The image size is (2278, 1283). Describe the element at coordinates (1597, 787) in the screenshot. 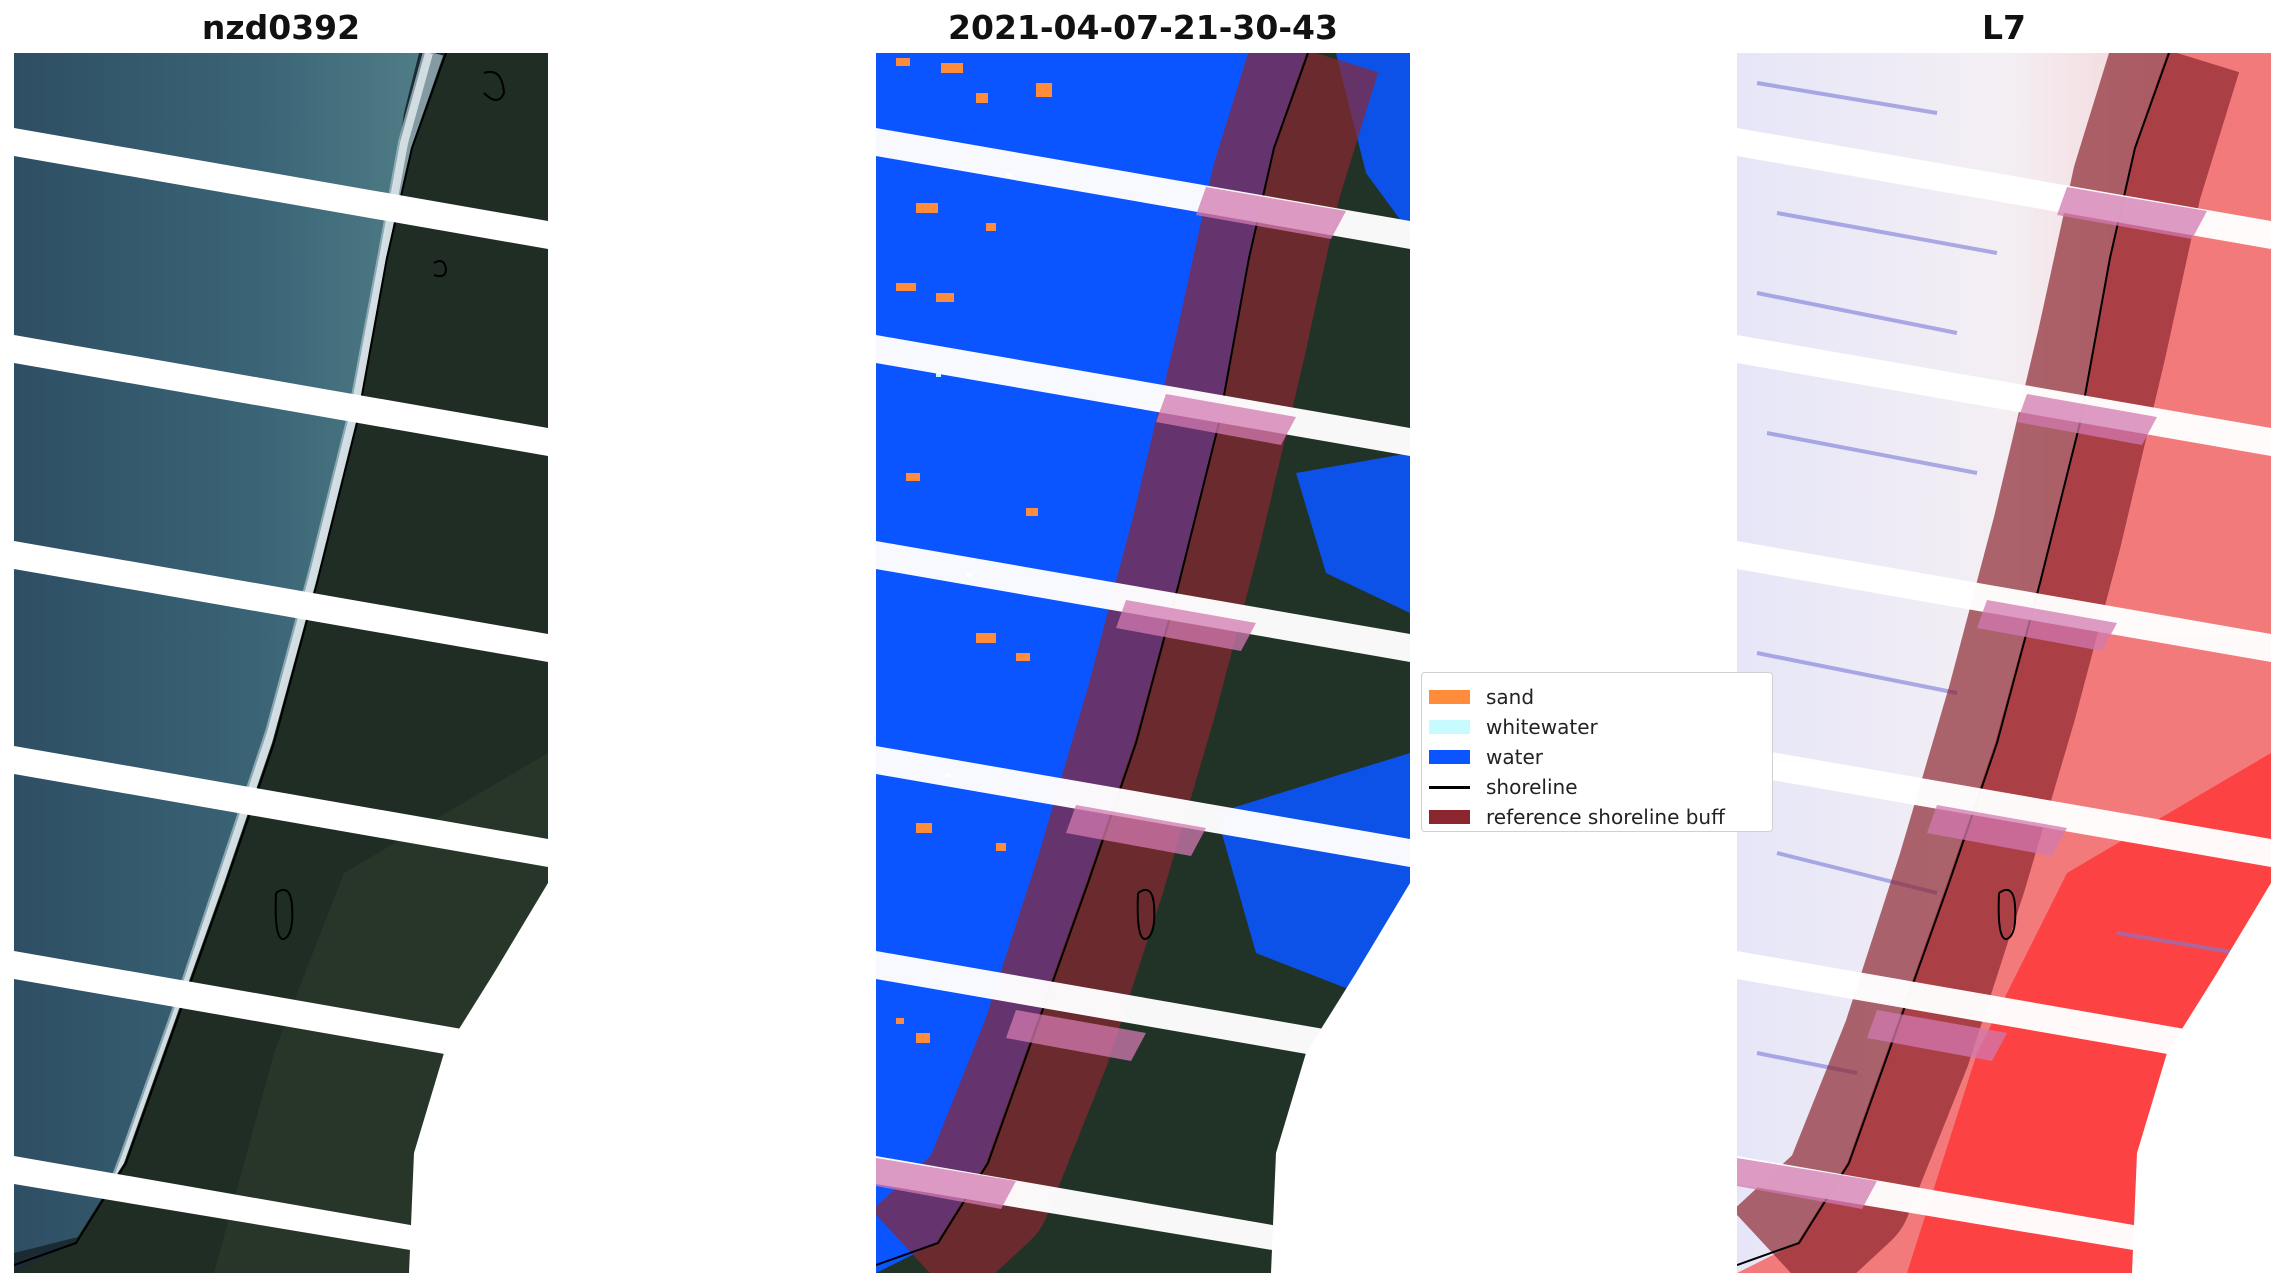

I see `legend-item: shoreline` at that location.